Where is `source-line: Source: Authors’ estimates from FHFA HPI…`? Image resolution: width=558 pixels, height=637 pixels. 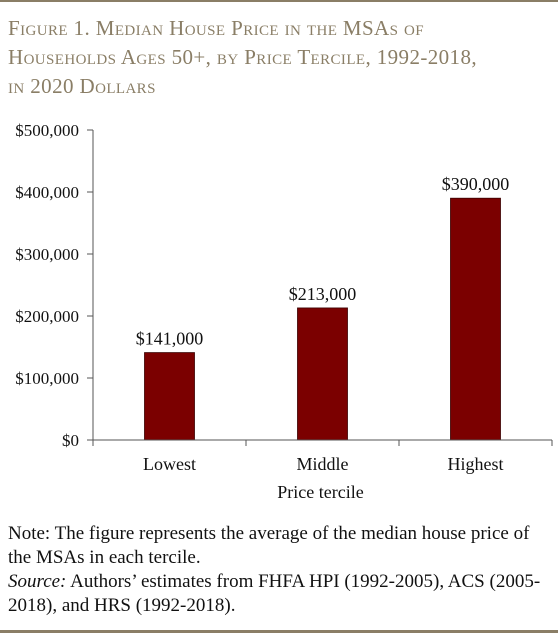
source-line: Source: Authors’ estimates from FHFA HPI… is located at coordinates (280, 594).